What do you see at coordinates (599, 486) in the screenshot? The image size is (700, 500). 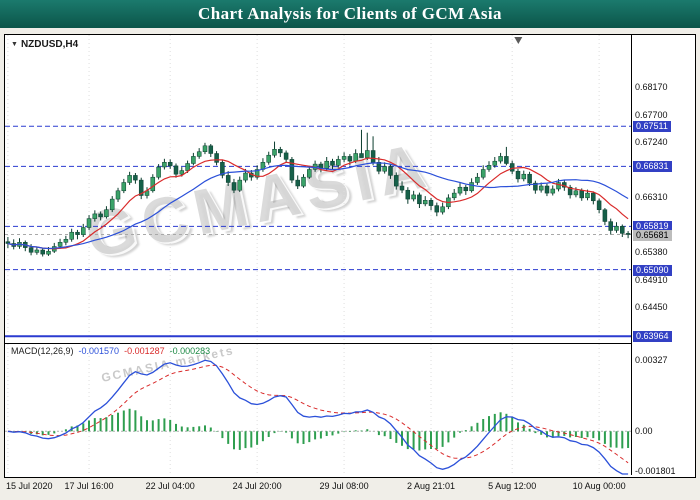 I see `time-label: 10 Aug 00:00` at bounding box center [599, 486].